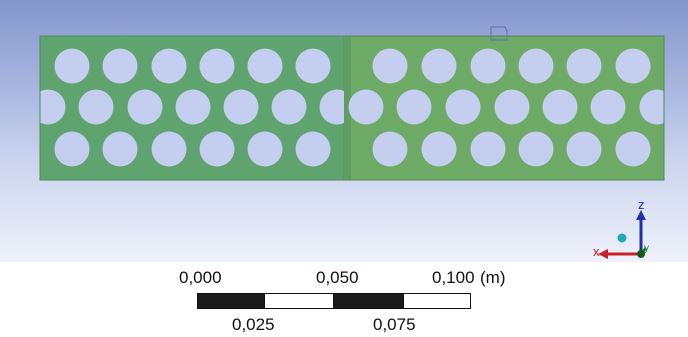 The width and height of the screenshot is (688, 337). What do you see at coordinates (200, 277) in the screenshot?
I see `scale-label-0-000: 0,000` at bounding box center [200, 277].